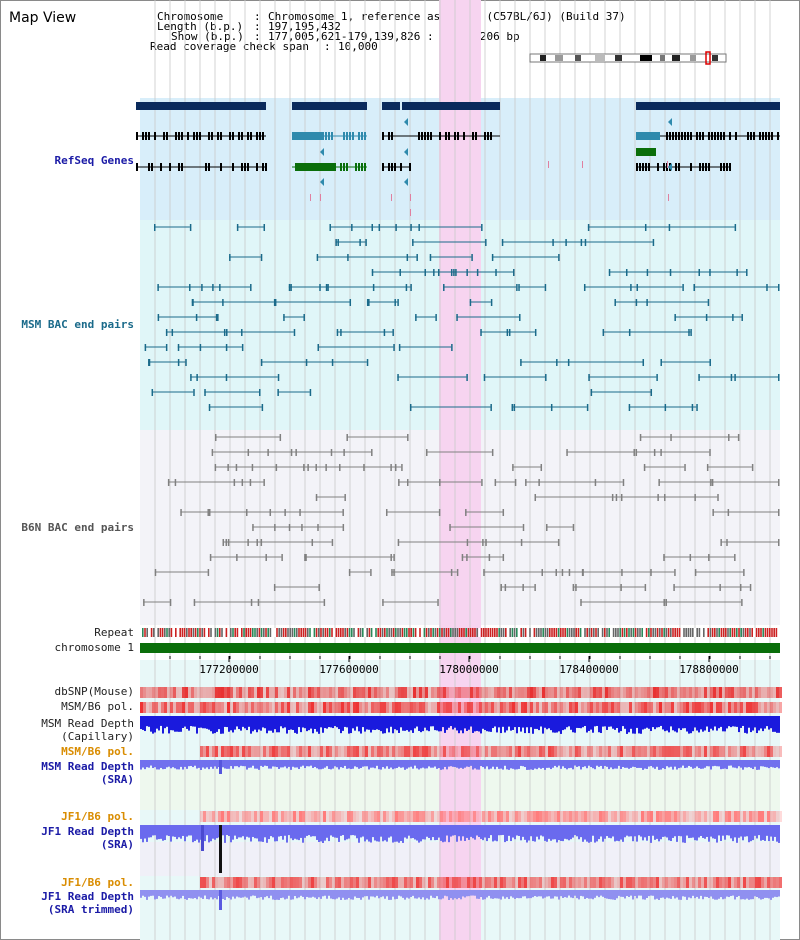 The height and width of the screenshot is (940, 800). Describe the element at coordinates (349, 669) in the screenshot. I see `axis-tick-label: 177600000` at that location.